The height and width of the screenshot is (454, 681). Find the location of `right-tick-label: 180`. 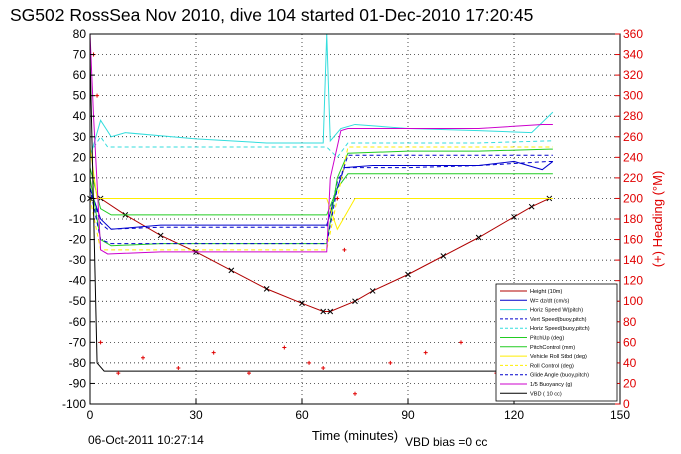

right-tick-label: 180 is located at coordinates (633, 219).